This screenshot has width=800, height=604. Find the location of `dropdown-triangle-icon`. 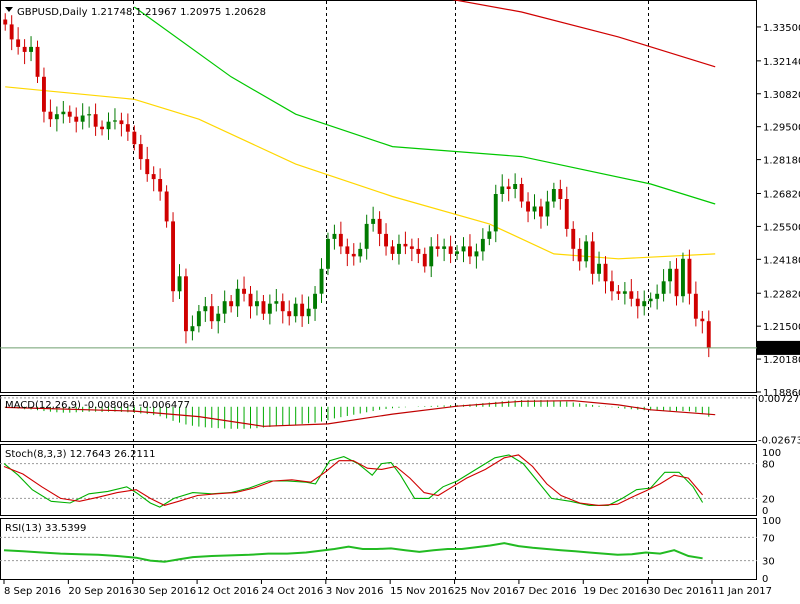

dropdown-triangle-icon is located at coordinates (9, 9).